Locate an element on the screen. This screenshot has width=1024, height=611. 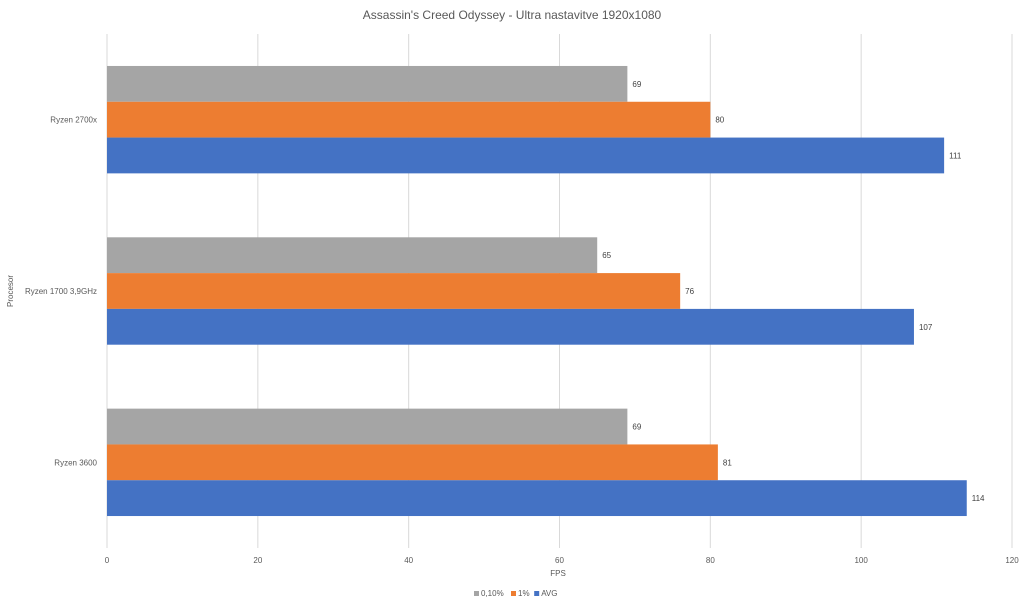
legend-label: 0,10% is located at coordinates (492, 593).